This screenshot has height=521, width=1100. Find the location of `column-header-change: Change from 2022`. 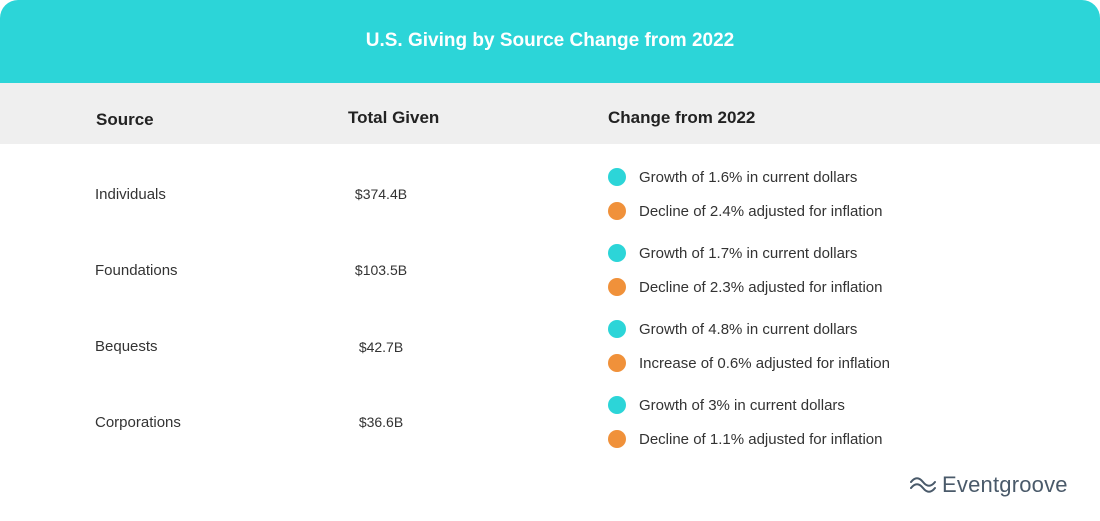

column-header-change: Change from 2022 is located at coordinates (682, 117).